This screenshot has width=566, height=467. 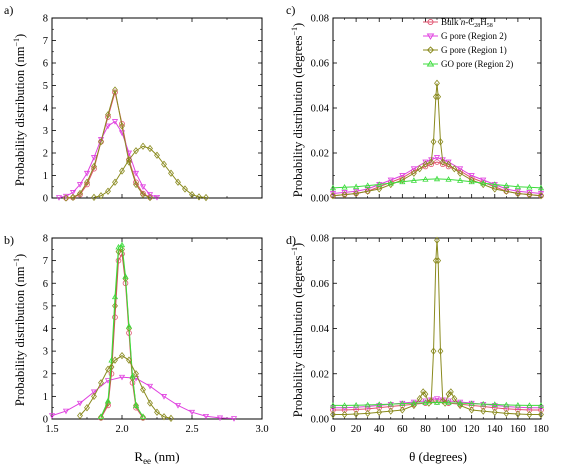 I want to click on y-tick-label: 6, so click(x=45, y=64).